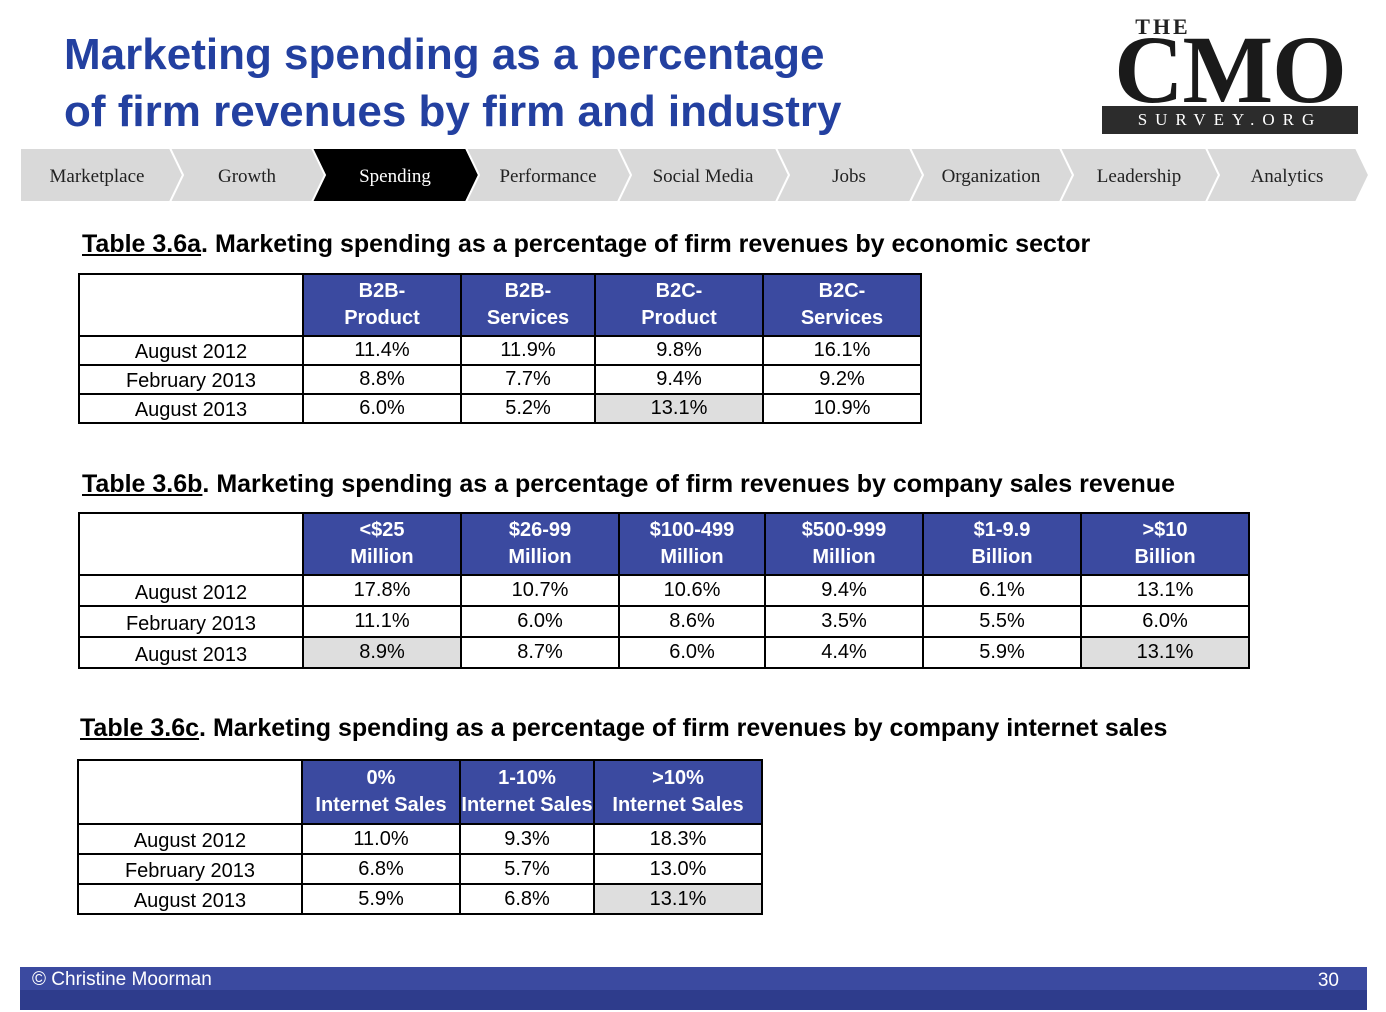 This screenshot has height=1012, width=1386. Describe the element at coordinates (1002, 530) in the screenshot. I see `column-header-line: $1-9.9` at that location.